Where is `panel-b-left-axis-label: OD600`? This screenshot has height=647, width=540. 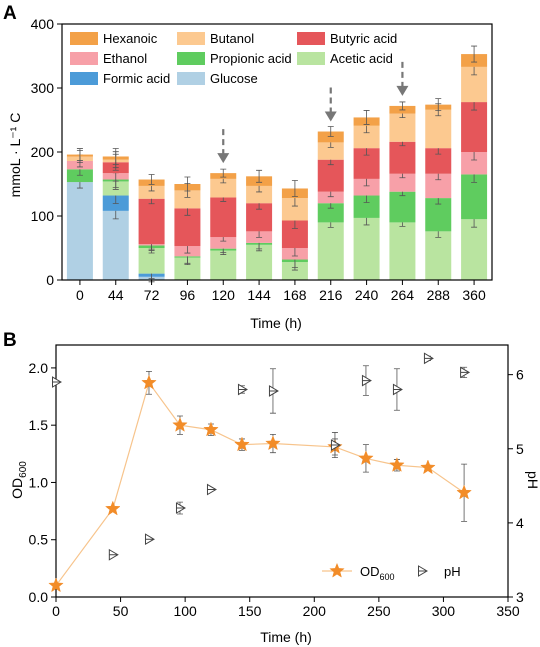 panel-b-left-axis-label: OD600 is located at coordinates (19, 480).